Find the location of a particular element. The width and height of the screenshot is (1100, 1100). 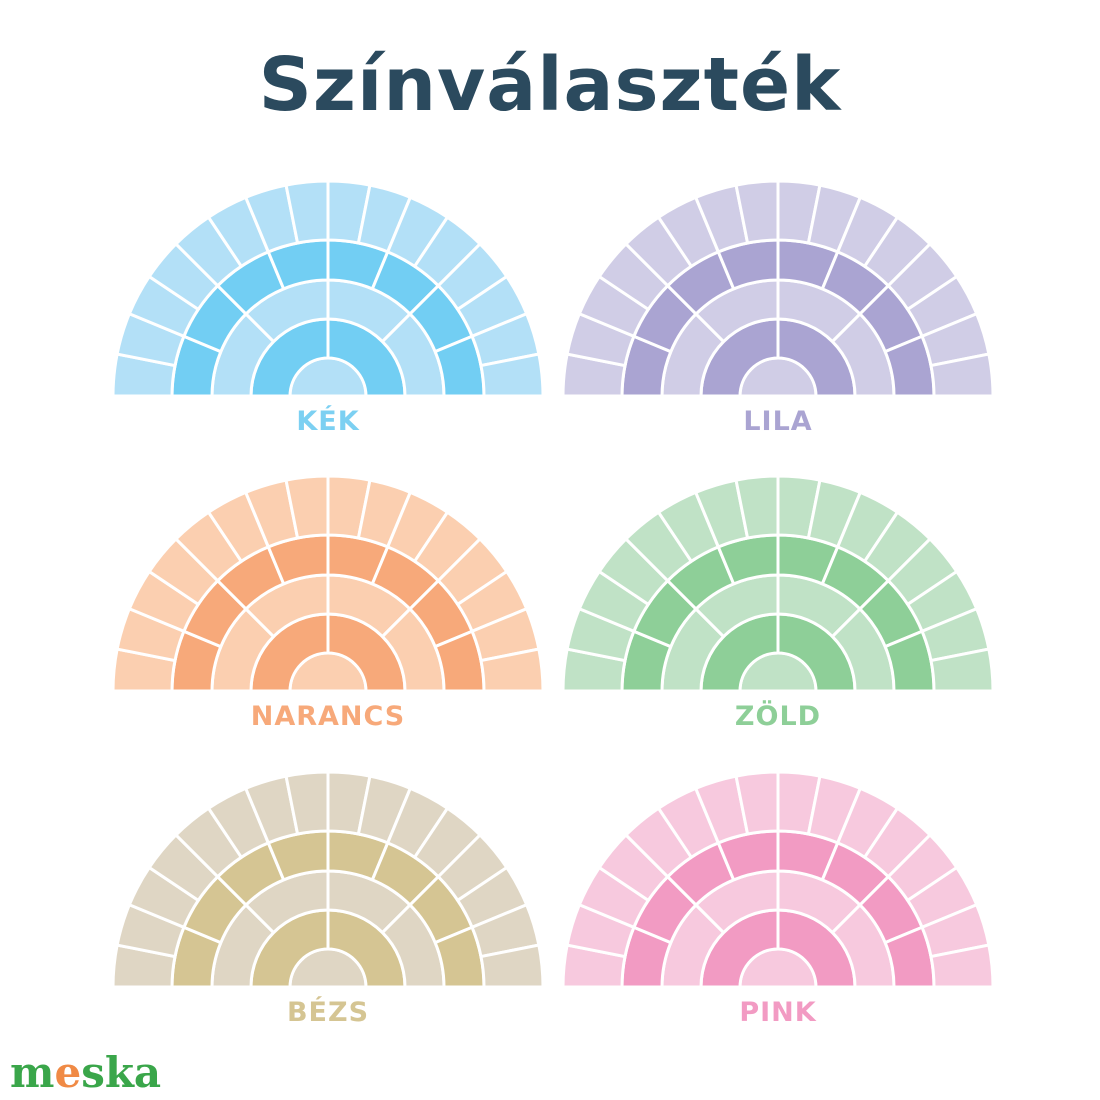

swatch-label-bézs: BÉZS is located at coordinates (328, 1012).